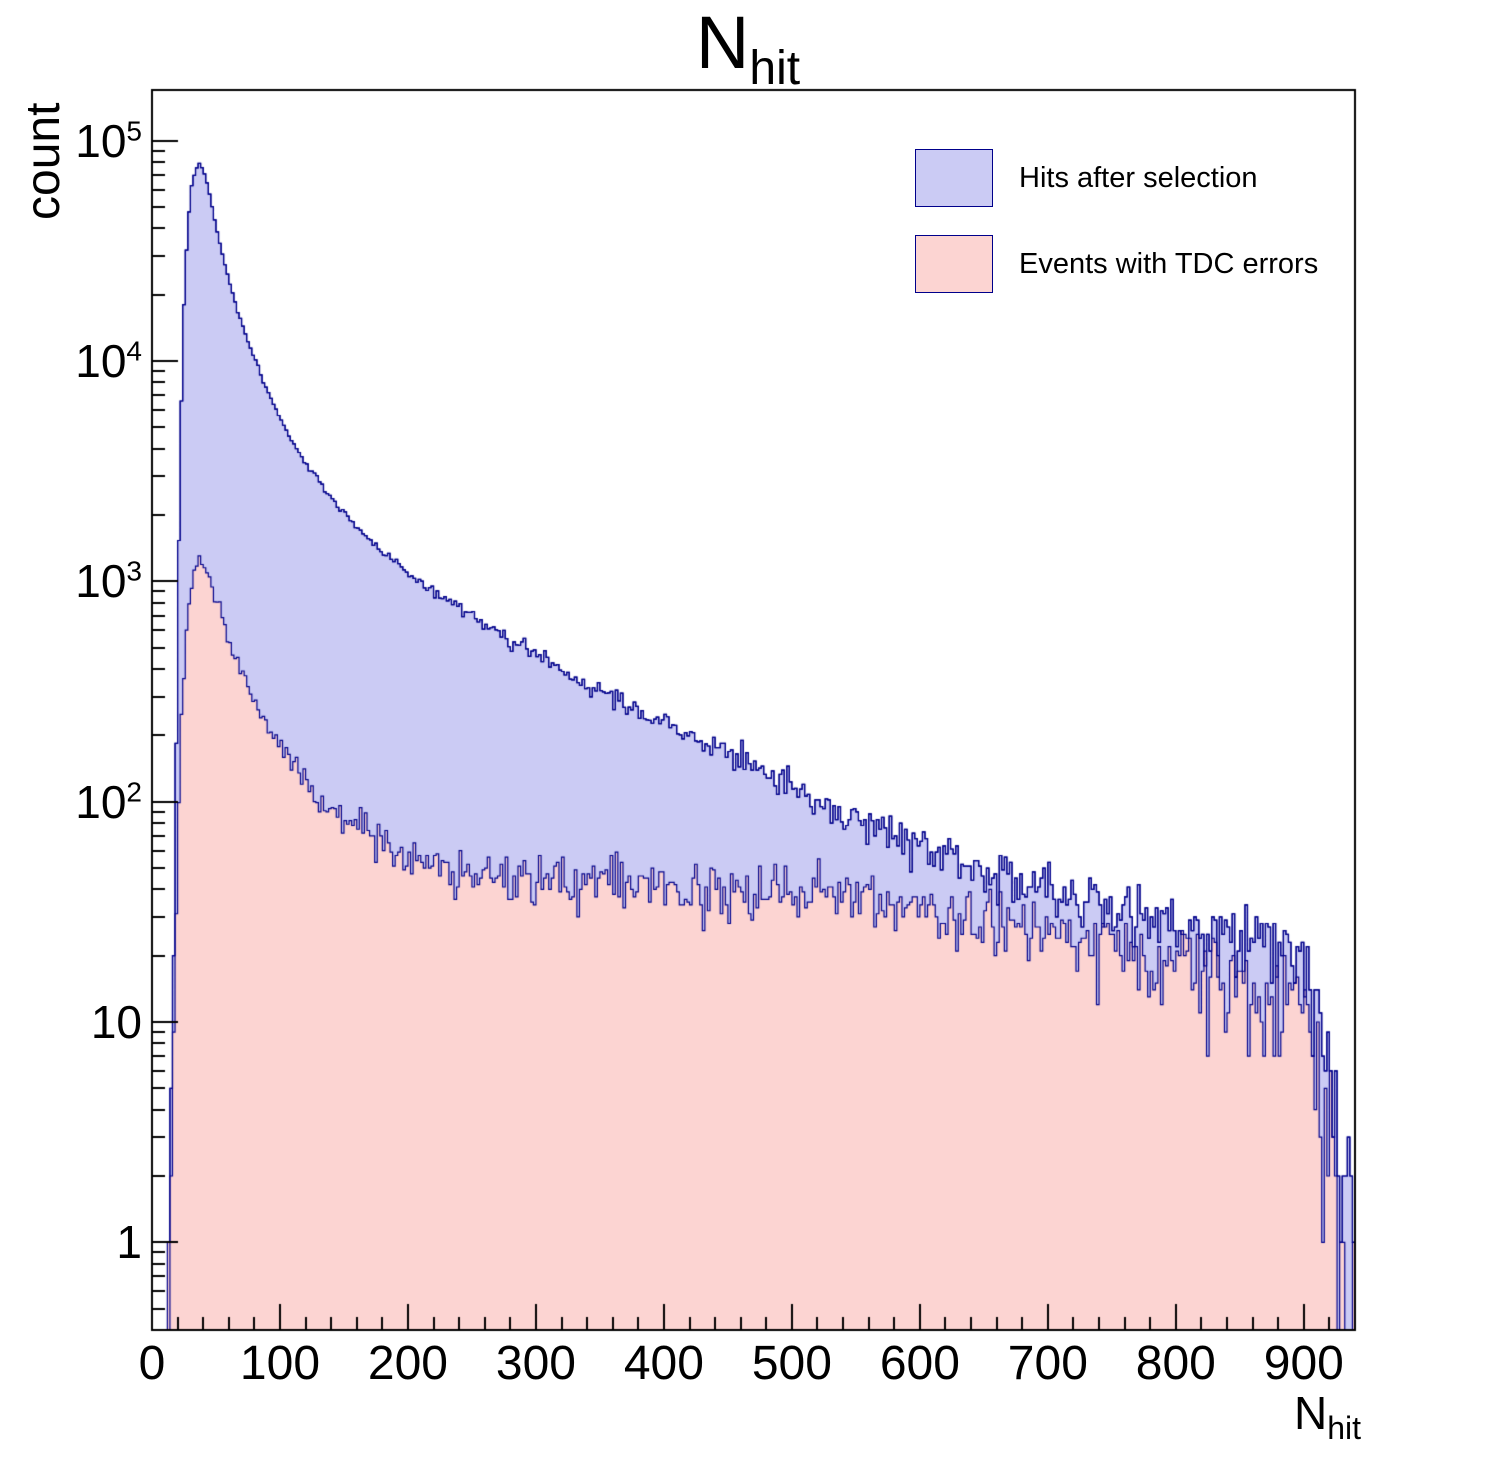 This screenshot has height=1472, width=1496. What do you see at coordinates (1344, 1428) in the screenshot?
I see `x-axis-label-subscript: hit` at bounding box center [1344, 1428].